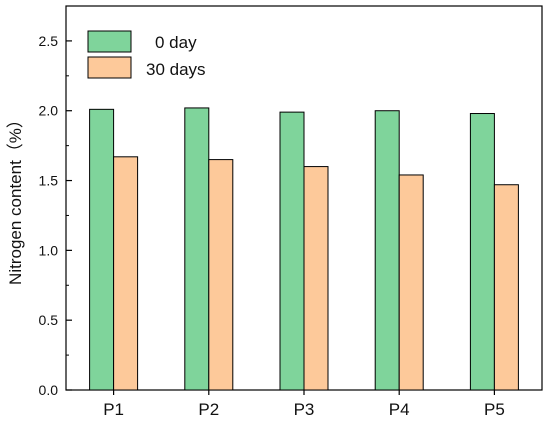 The width and height of the screenshot is (550, 423). Describe the element at coordinates (399, 409) in the screenshot. I see `x-tick-label: P4` at that location.